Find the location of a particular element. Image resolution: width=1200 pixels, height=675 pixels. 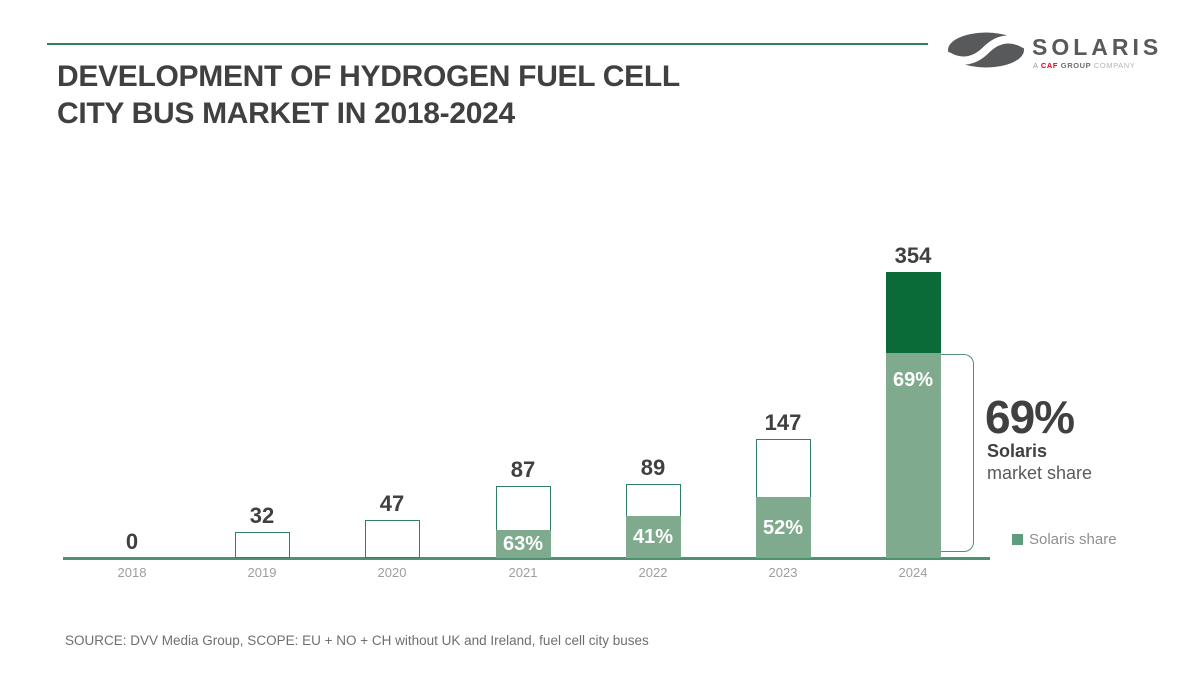

x-tick-2018: 2018 is located at coordinates (132, 572).